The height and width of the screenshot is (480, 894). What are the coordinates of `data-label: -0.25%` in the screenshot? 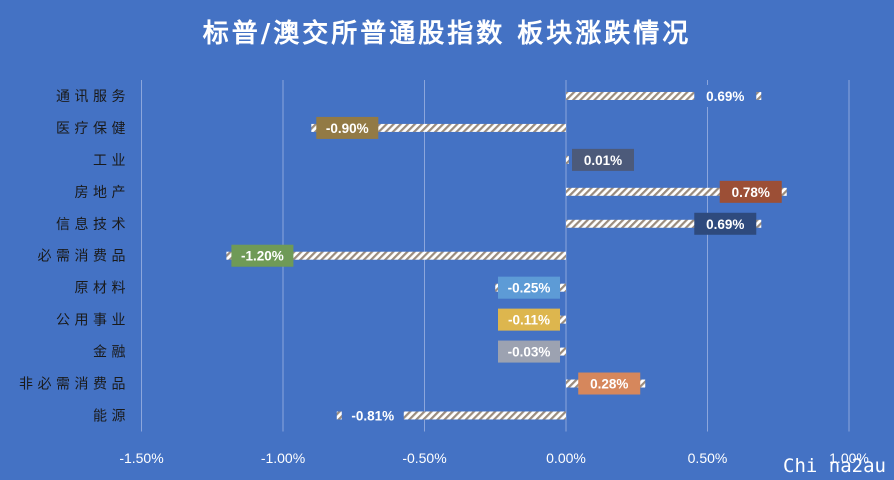 It's located at (529, 288).